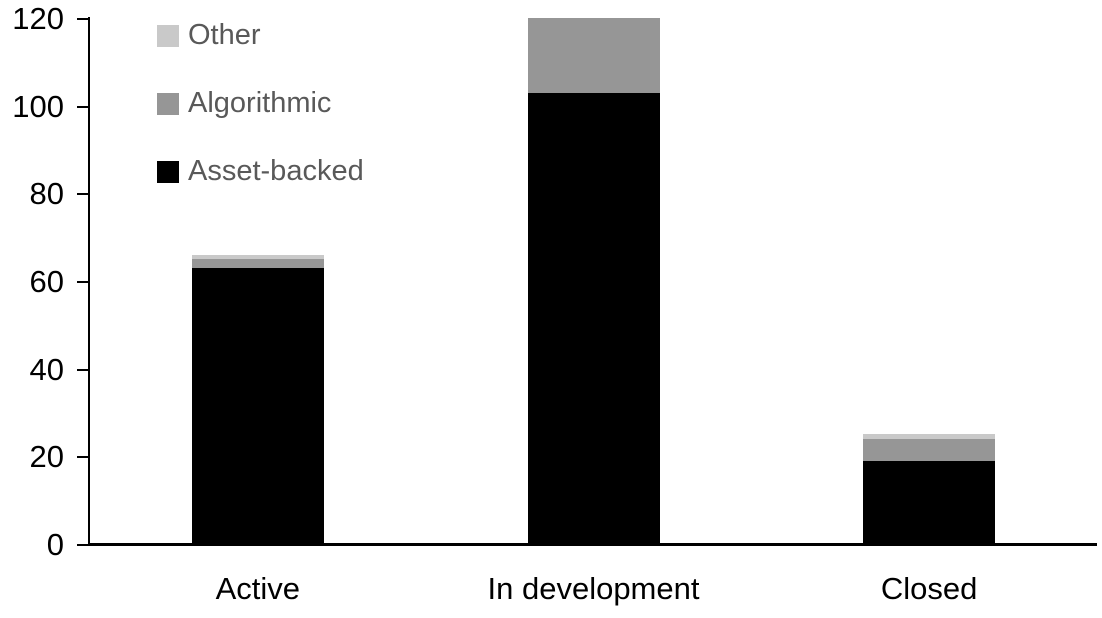  I want to click on y-tick-label: 0, so click(55, 544).